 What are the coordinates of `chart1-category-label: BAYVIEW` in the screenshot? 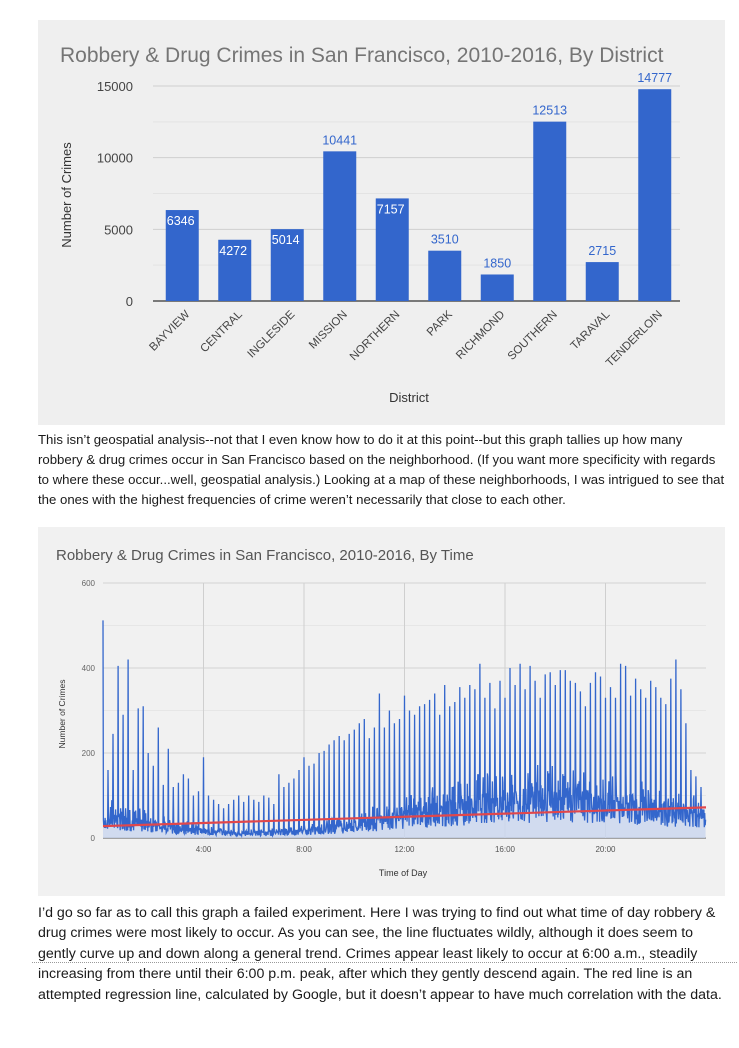 It's located at (169, 331).